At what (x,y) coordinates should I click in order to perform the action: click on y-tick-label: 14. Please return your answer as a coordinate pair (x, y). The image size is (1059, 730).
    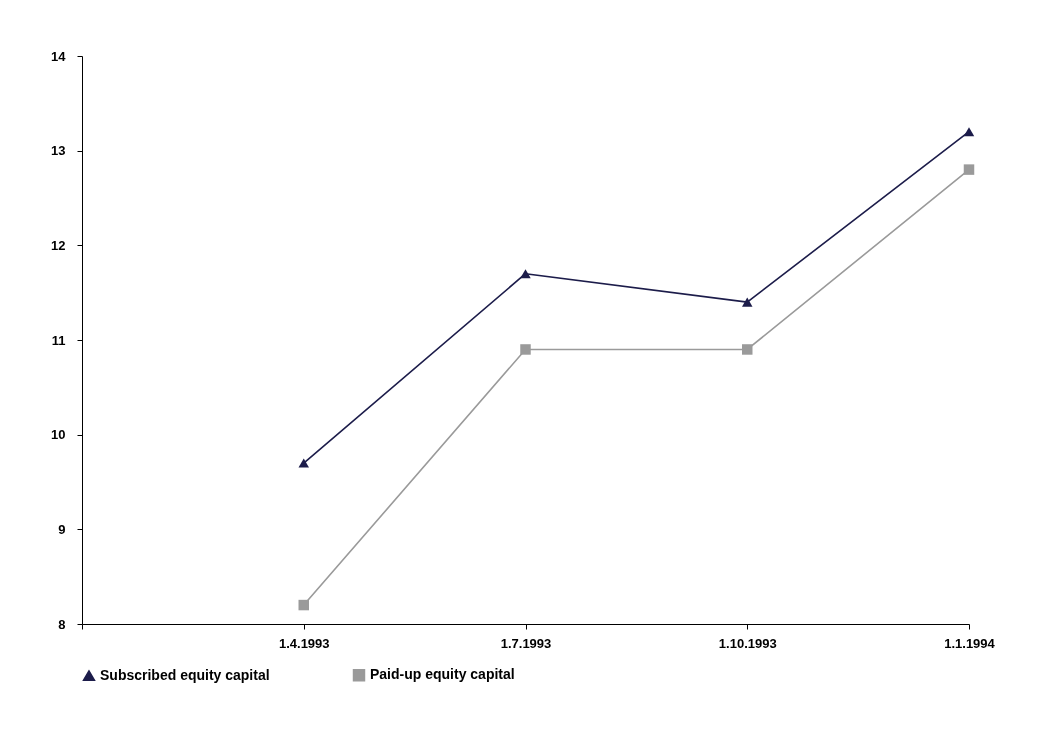
    Looking at the image, I should click on (59, 56).